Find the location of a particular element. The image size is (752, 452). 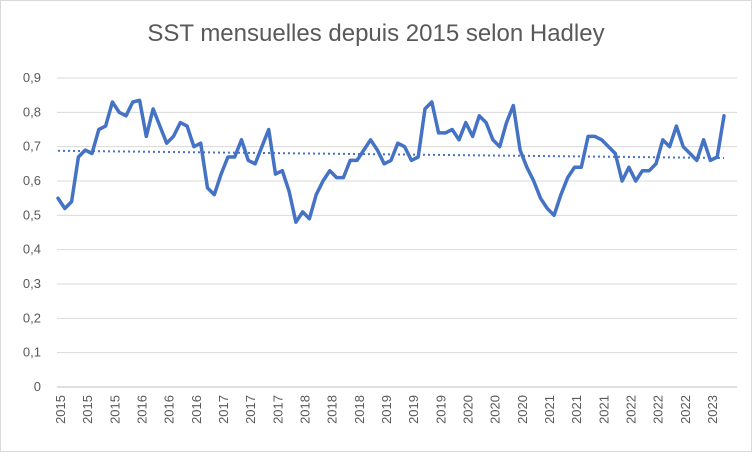

y-tick-label: 0,3 is located at coordinates (32, 283).